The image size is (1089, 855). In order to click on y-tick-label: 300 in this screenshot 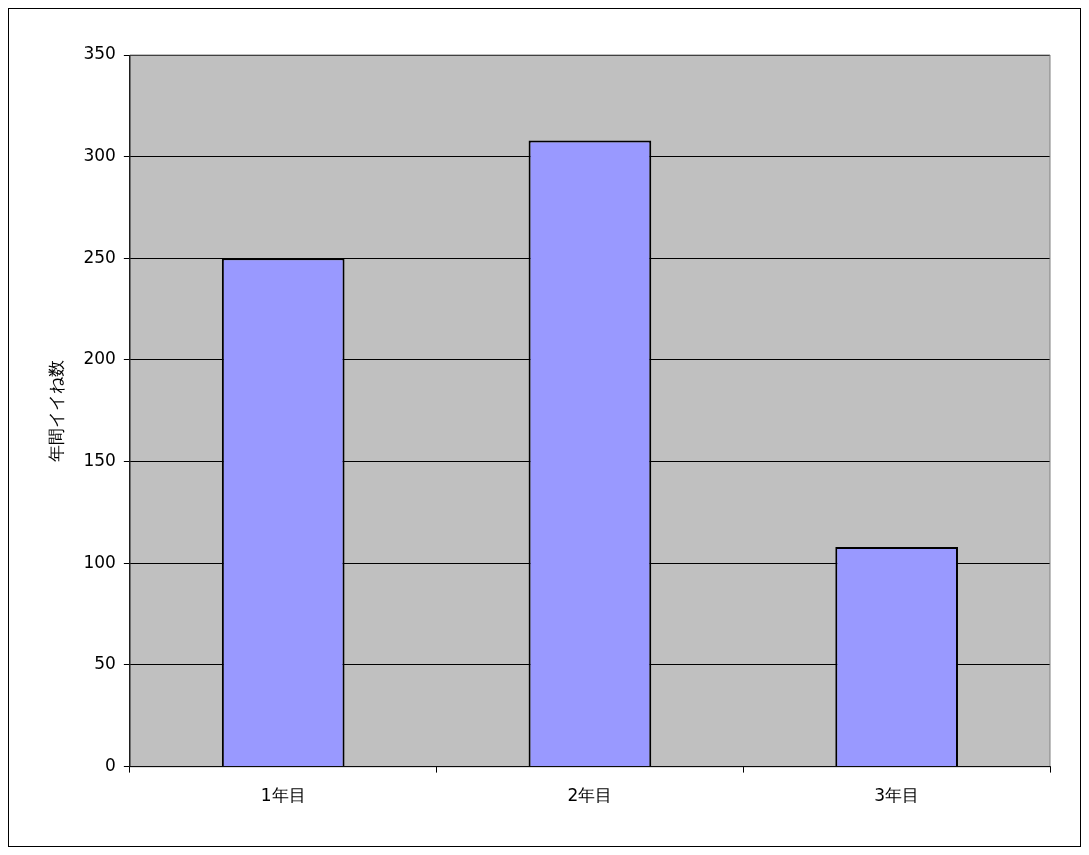, I will do `click(99, 155)`.